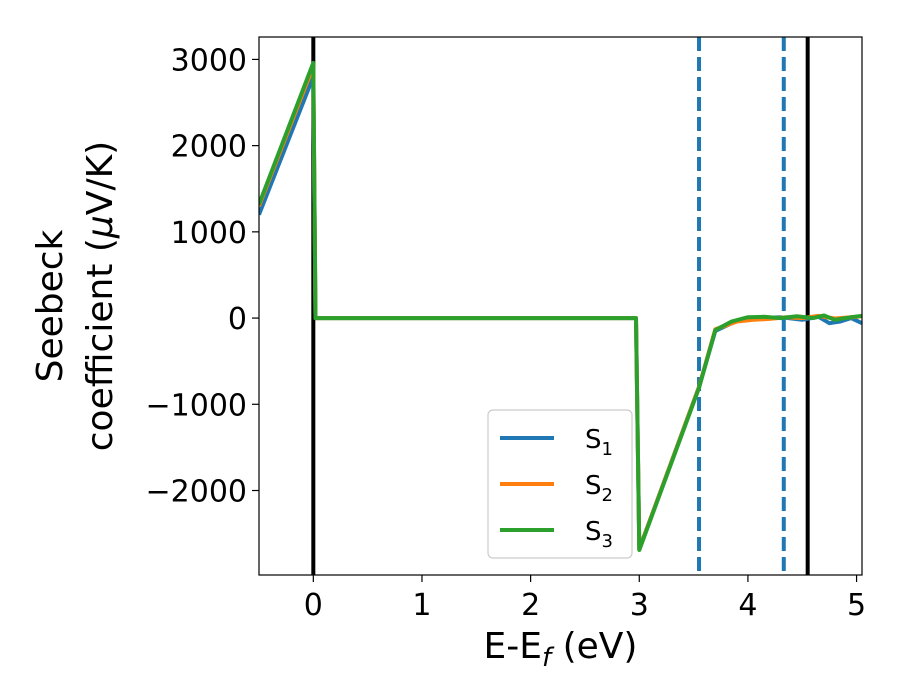 This screenshot has height=700, width=900. What do you see at coordinates (530, 605) in the screenshot?
I see `x-tick-label-2: 2` at bounding box center [530, 605].